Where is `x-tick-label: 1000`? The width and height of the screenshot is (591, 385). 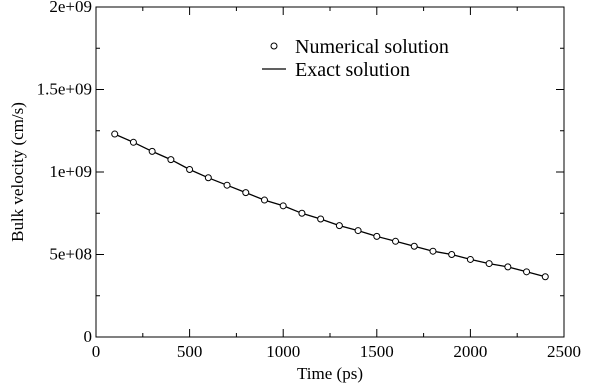 x-tick-label: 1000 is located at coordinates (283, 351).